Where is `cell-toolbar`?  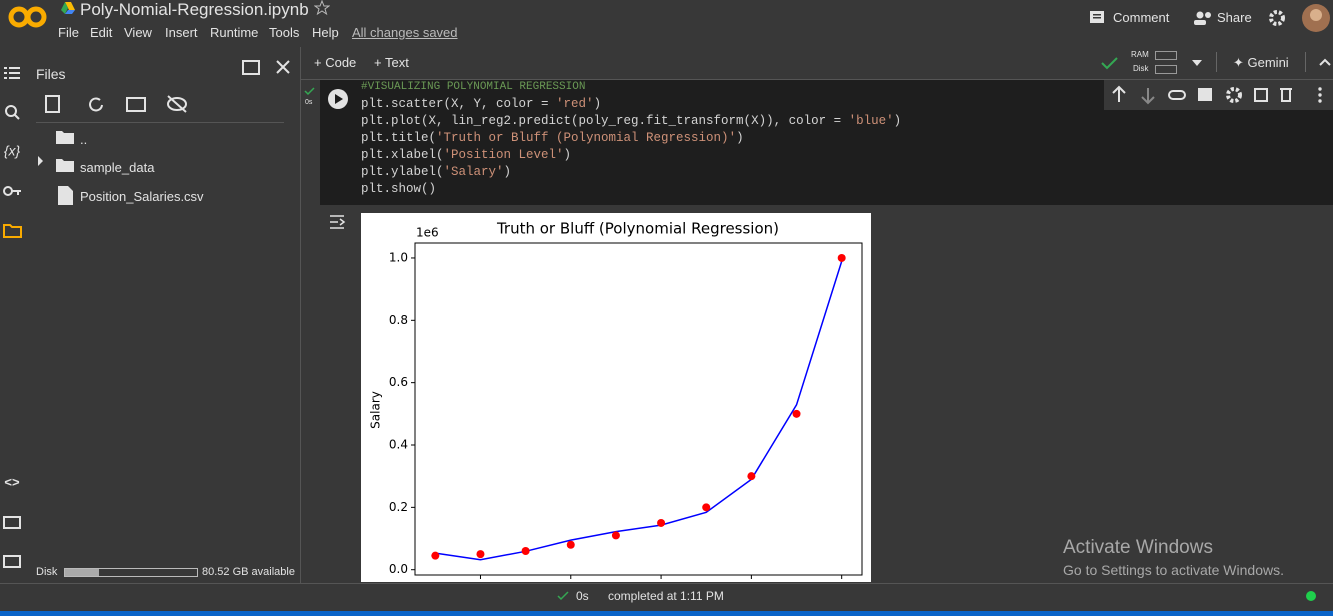 cell-toolbar is located at coordinates (1218, 95).